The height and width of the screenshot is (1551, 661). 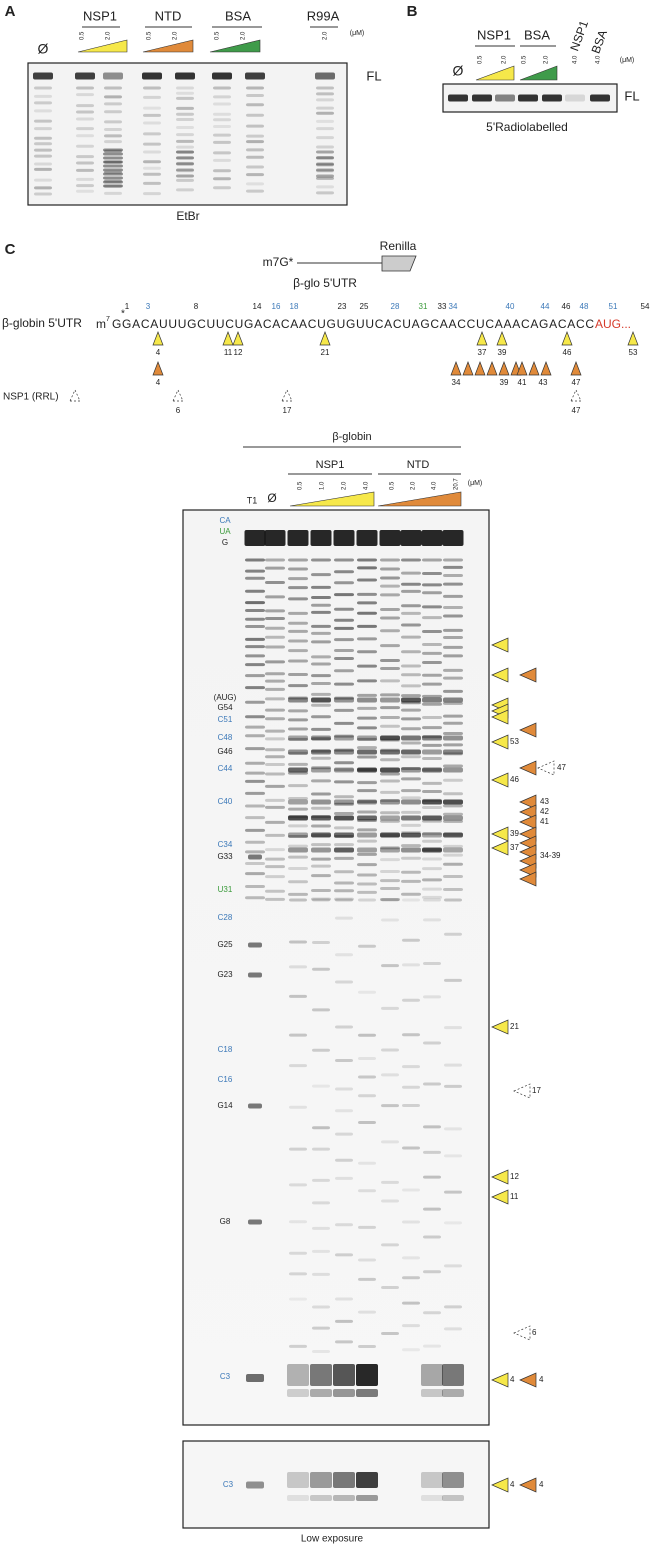 I want to click on concentration: 4.0, so click(x=367, y=485).